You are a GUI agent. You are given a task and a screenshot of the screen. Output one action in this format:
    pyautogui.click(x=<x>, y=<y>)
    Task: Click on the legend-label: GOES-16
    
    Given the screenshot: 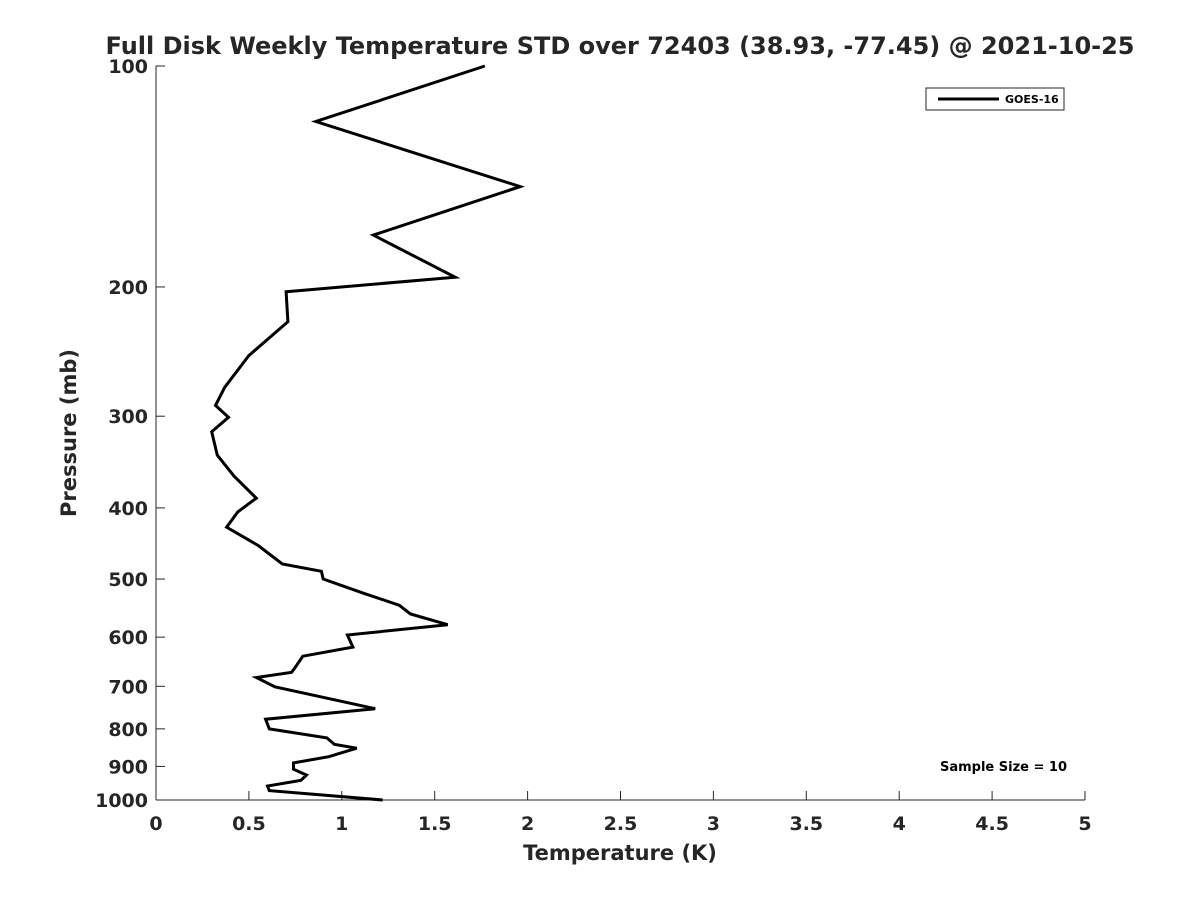 What is the action you would take?
    pyautogui.click(x=1032, y=99)
    